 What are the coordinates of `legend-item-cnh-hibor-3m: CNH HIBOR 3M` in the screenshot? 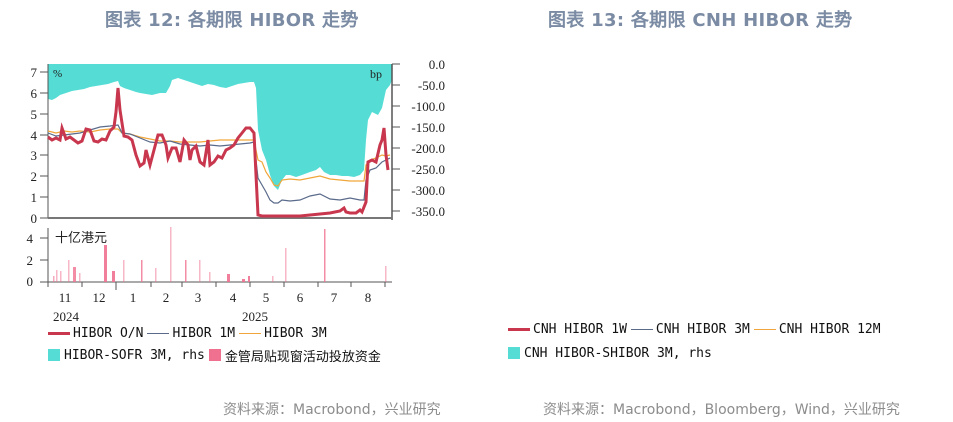 It's located at (690, 329).